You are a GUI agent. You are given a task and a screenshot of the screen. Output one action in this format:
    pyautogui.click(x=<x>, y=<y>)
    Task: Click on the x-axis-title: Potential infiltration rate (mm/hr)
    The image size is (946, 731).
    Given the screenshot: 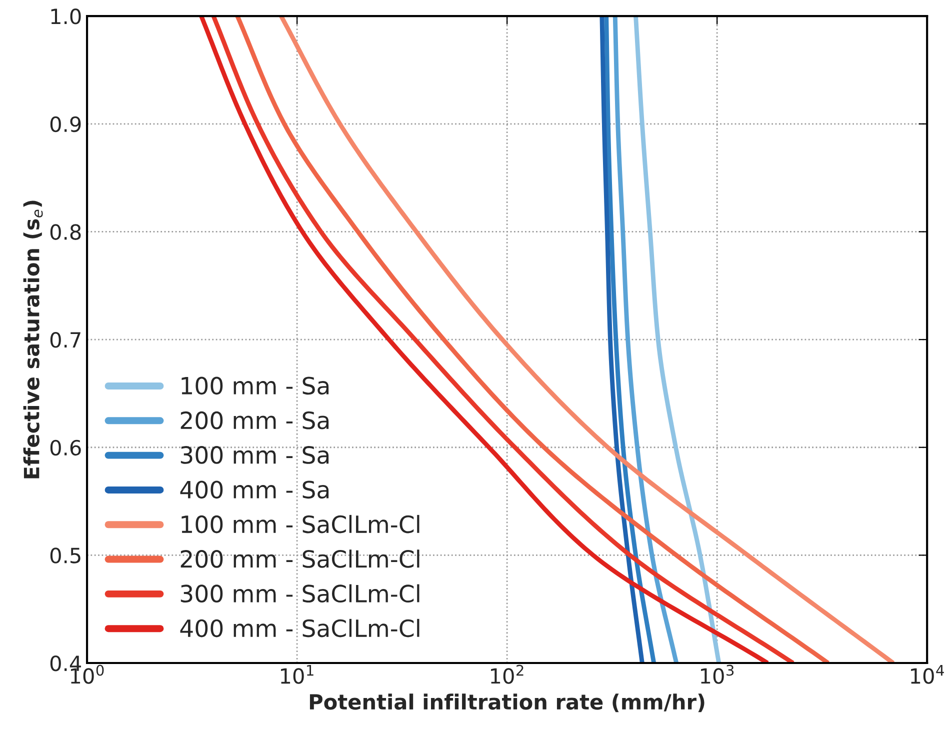 What is the action you would take?
    pyautogui.click(x=507, y=703)
    